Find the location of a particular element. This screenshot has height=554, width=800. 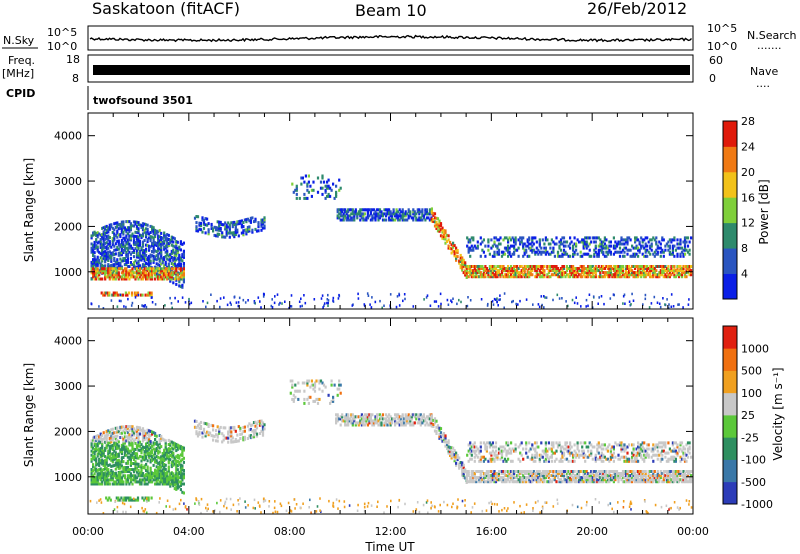

y-tick-label: 2000 is located at coordinates (68, 226).